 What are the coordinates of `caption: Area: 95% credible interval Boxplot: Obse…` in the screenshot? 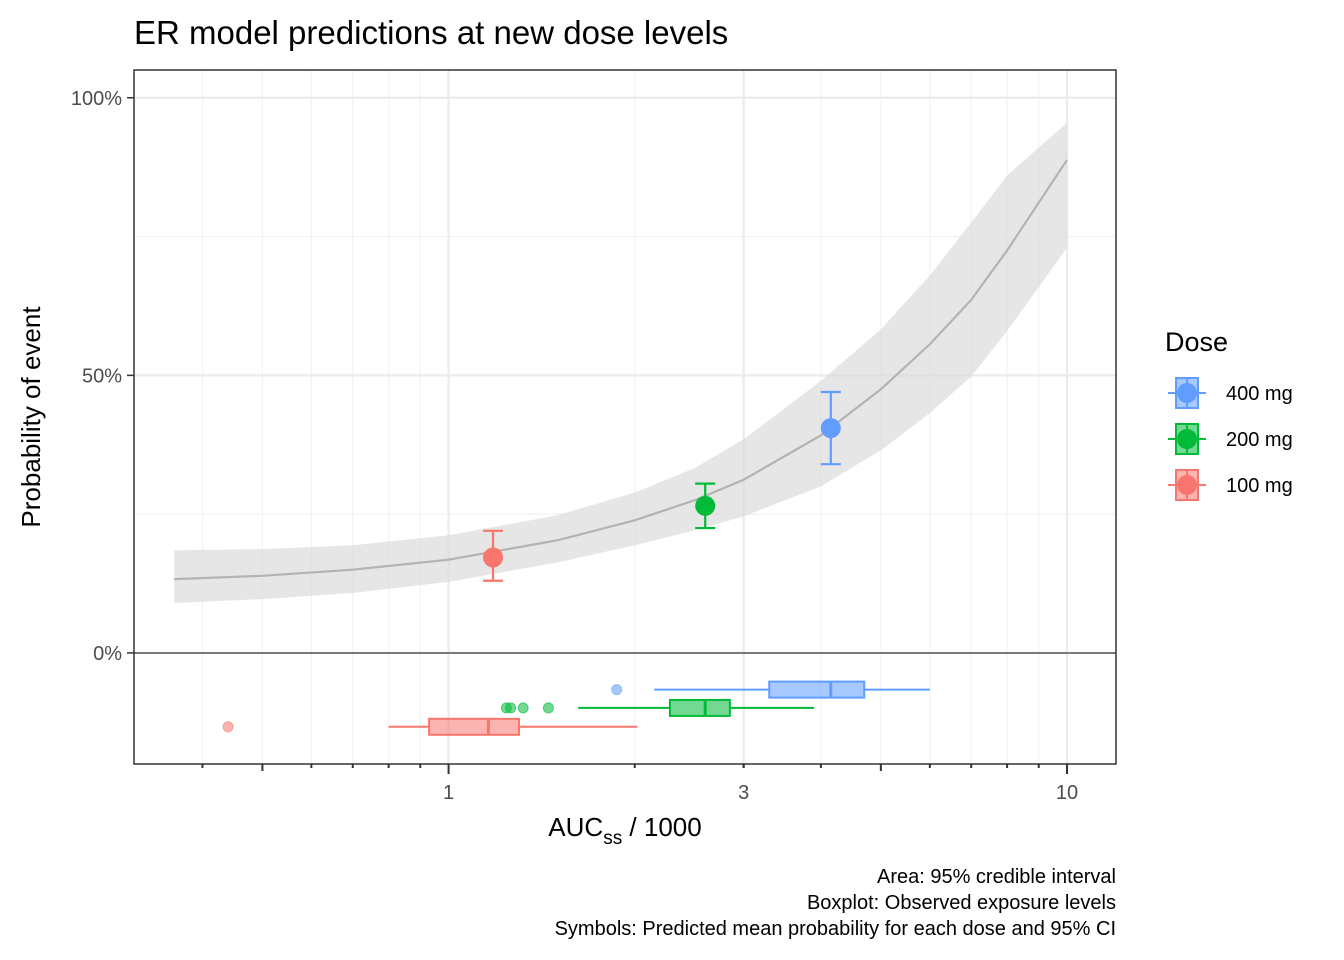 It's located at (835, 903).